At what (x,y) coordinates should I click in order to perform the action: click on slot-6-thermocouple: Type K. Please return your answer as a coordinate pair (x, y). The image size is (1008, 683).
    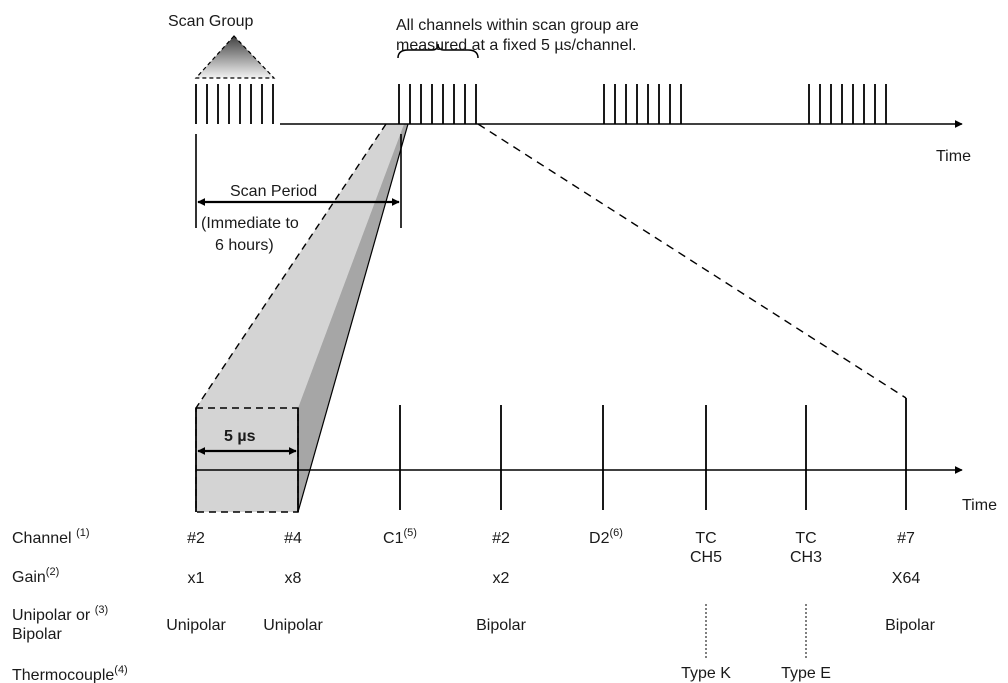
    Looking at the image, I should click on (706, 673).